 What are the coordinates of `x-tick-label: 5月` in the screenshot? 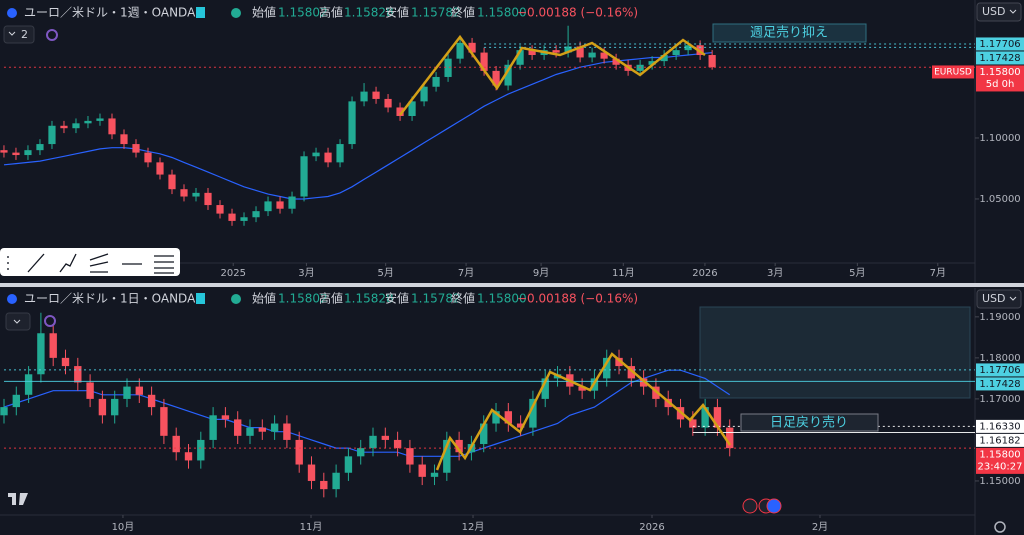 It's located at (385, 273).